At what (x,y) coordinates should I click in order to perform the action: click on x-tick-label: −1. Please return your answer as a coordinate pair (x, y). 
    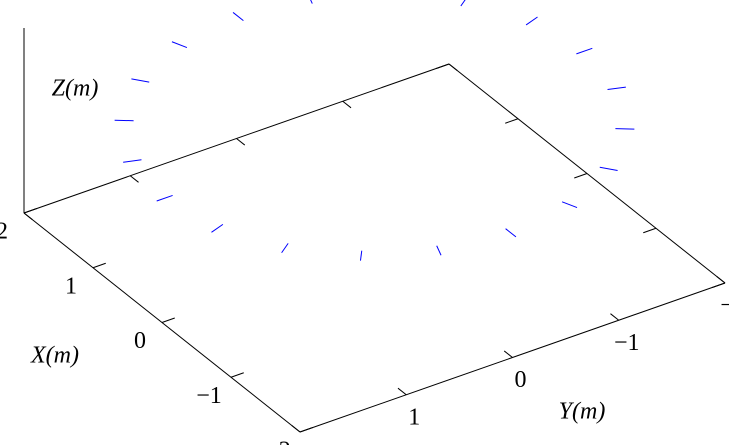
    Looking at the image, I should click on (209, 396).